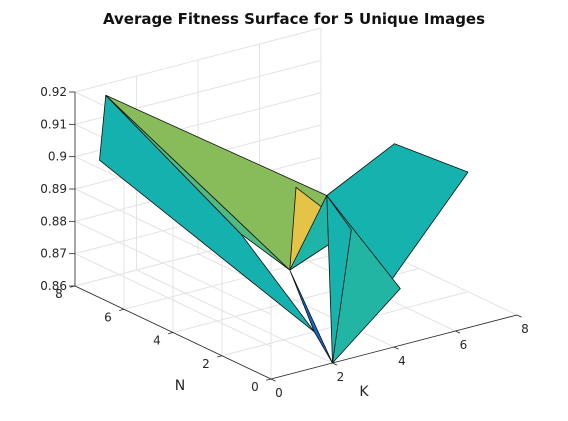 The width and height of the screenshot is (568, 421). Describe the element at coordinates (206, 364) in the screenshot. I see `y-tick-label: 2` at that location.